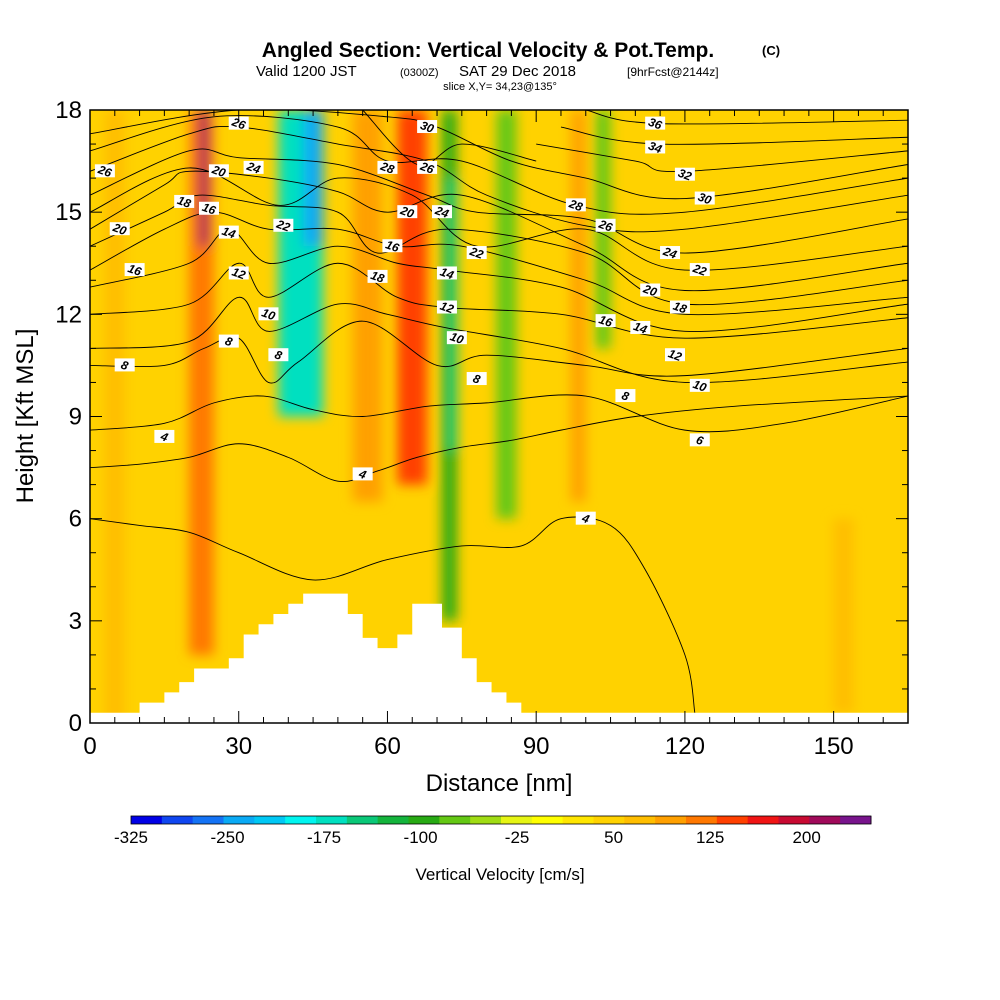 This screenshot has width=1000, height=1000. I want to click on isotherm-label: 32, so click(684, 175).